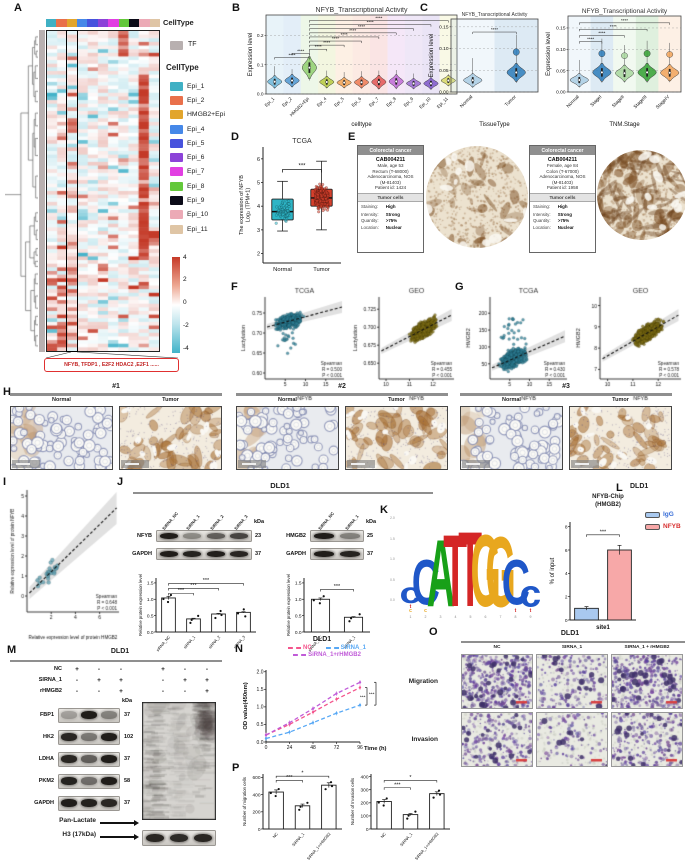  Describe the element at coordinates (288, 605) in the screenshot. I see `chart-text: Relative protein expression level` at that location.